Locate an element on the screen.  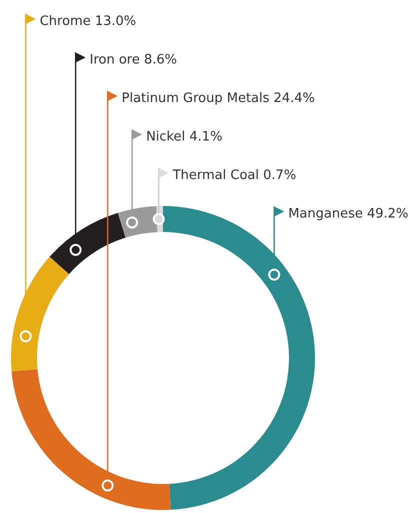
legend-label: Platinum Group Metals is located at coordinates (196, 98).